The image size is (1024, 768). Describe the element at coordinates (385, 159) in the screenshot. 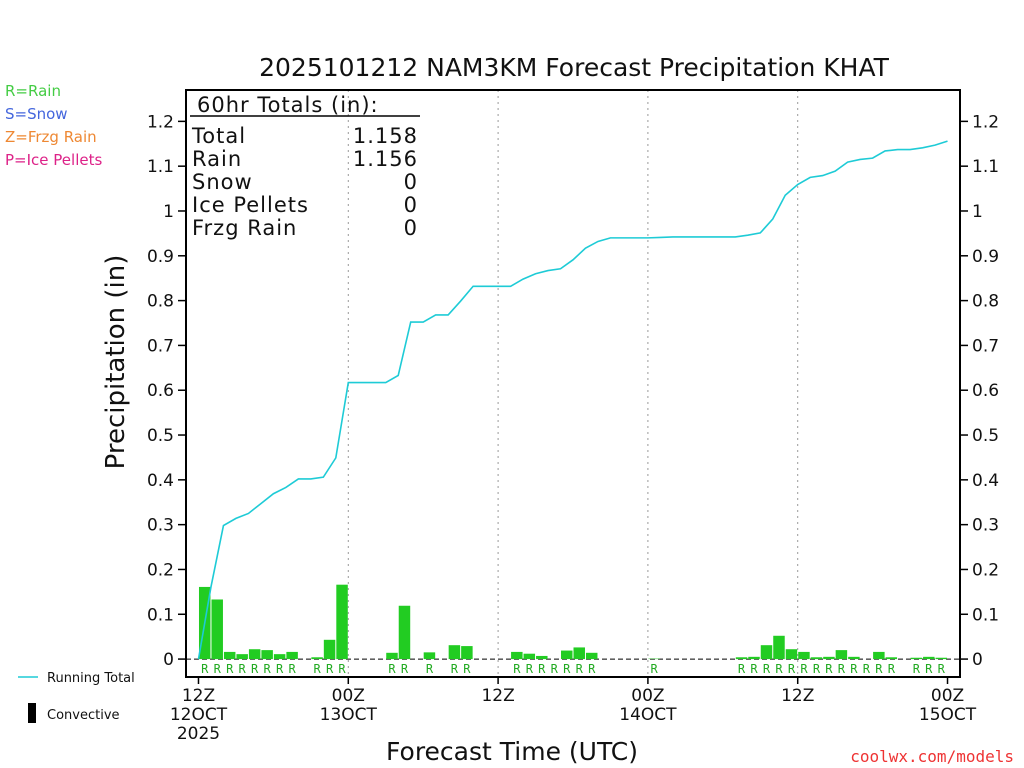

I see `totals-row-value: 1.156` at that location.